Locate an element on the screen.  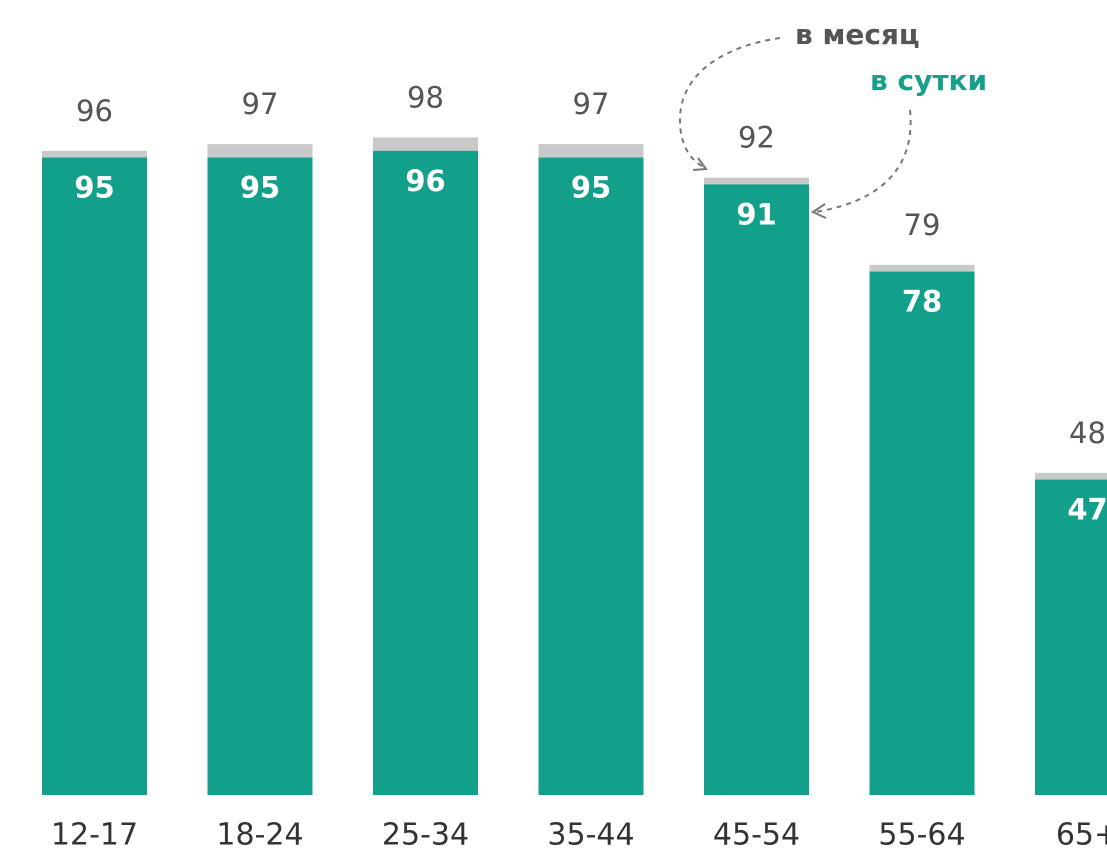
value-label: 48 is located at coordinates (1087, 433).